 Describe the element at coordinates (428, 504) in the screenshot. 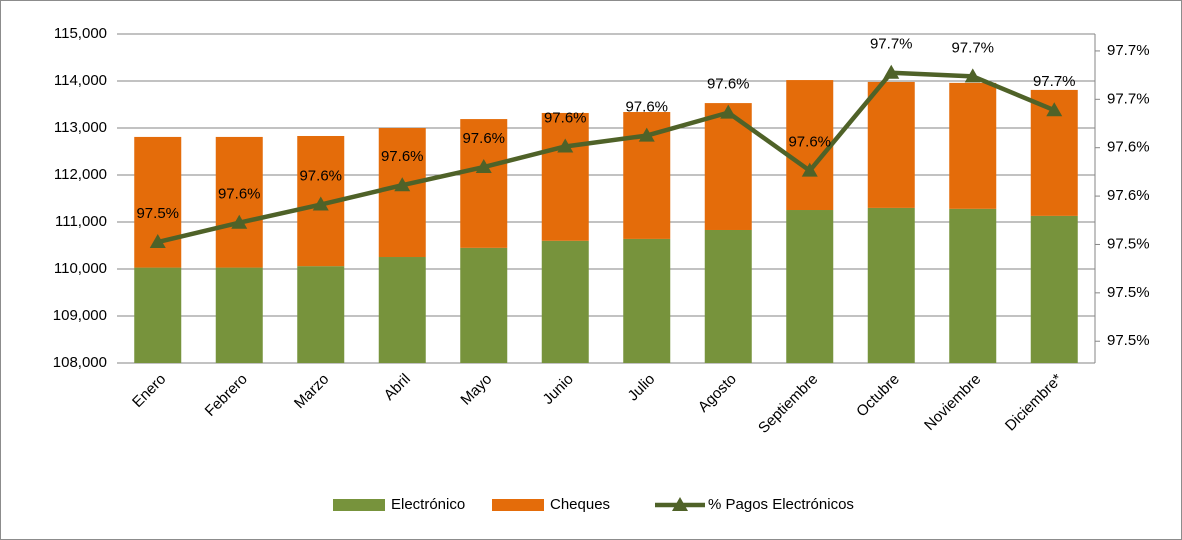

I see `legend-label: Electrónico` at that location.